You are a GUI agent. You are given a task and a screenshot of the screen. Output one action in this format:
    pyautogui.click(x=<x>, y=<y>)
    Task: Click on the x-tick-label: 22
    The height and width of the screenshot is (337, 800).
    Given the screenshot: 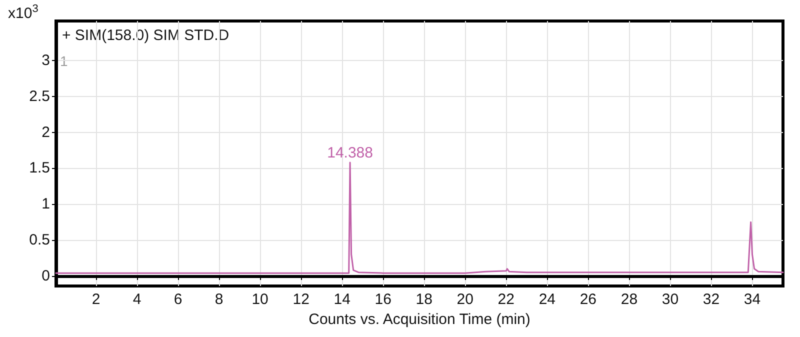 What is the action you would take?
    pyautogui.click(x=506, y=299)
    